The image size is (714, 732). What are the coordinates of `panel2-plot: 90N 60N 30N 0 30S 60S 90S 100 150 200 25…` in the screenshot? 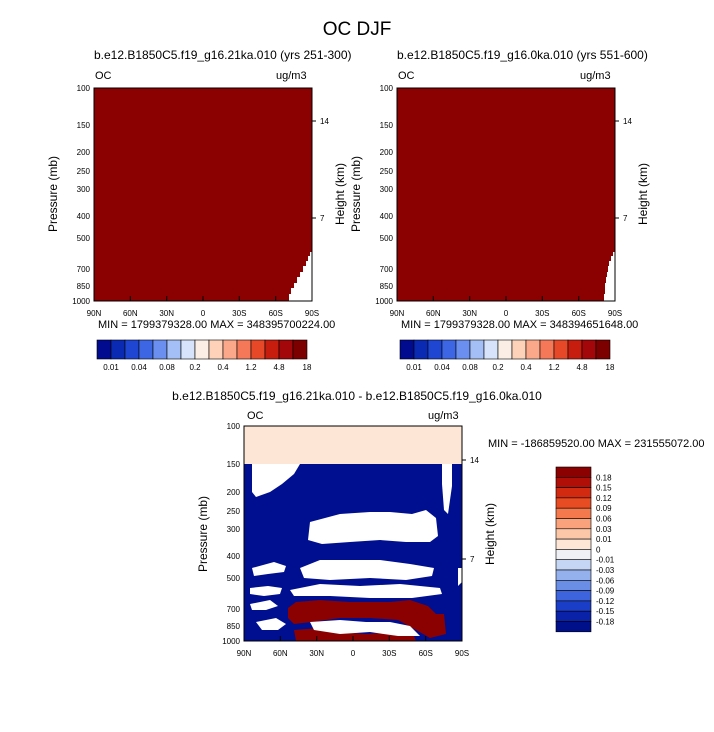 It's located at (499, 201).